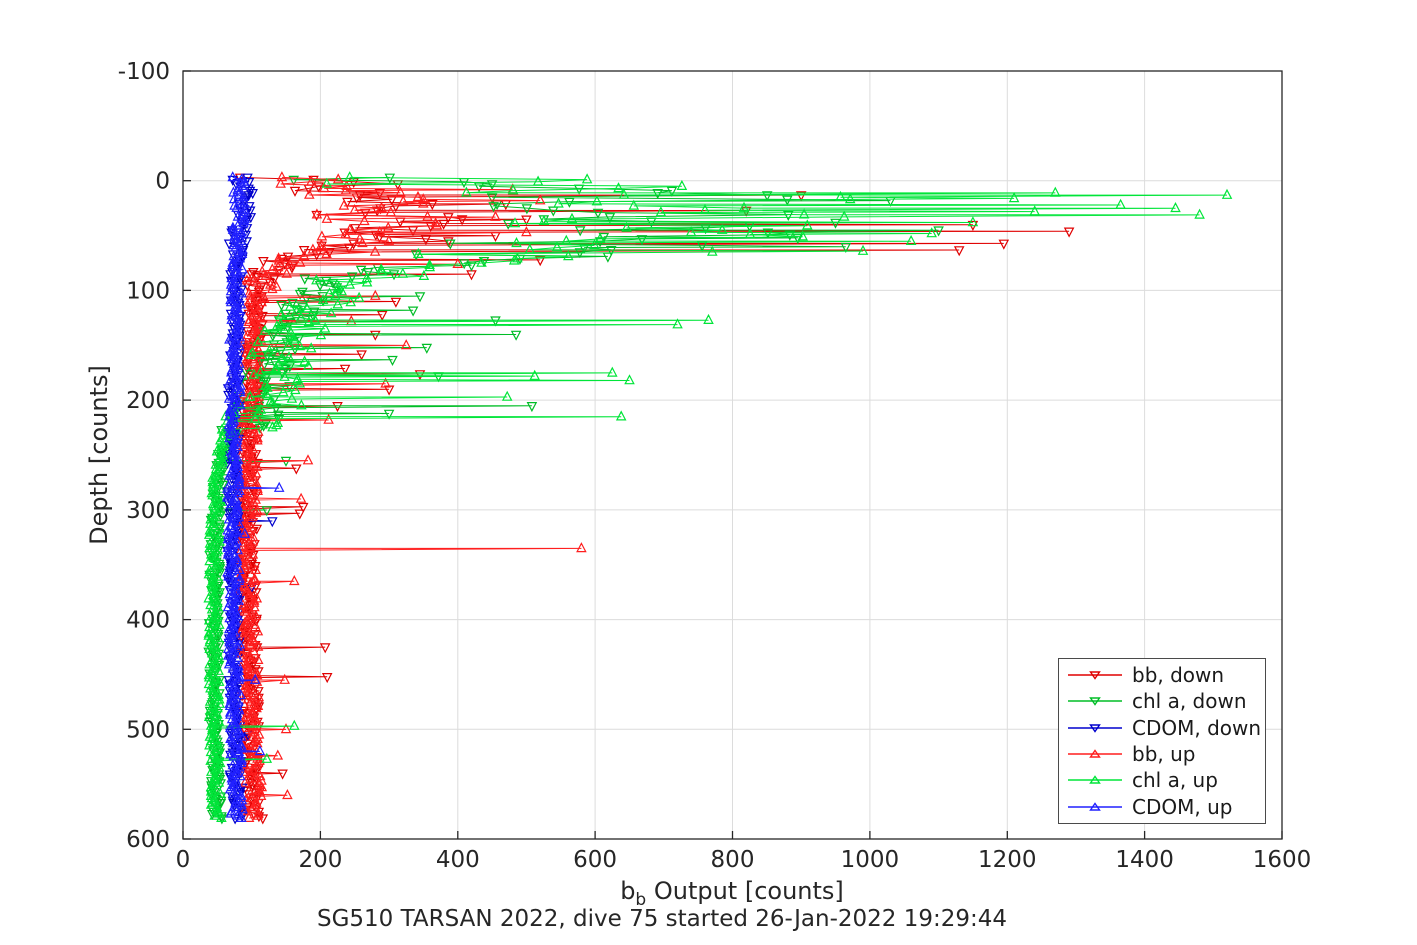 Image resolution: width=1417 pixels, height=945 pixels. I want to click on x-tick-labels: 0 200 400 600 800 1000 1200 1400 1600, so click(744, 860).